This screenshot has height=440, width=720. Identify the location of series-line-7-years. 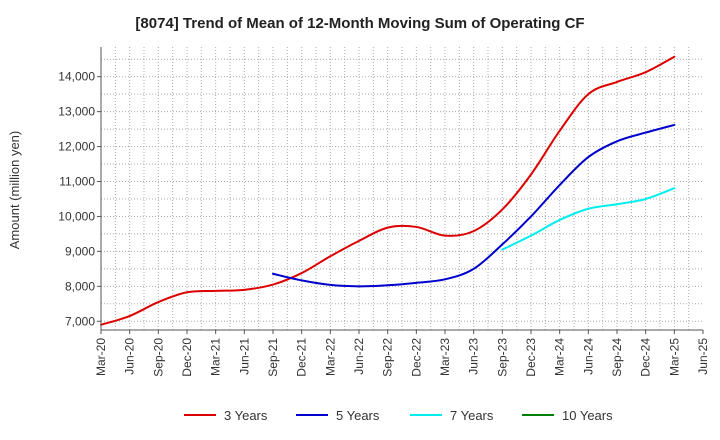
(588, 219).